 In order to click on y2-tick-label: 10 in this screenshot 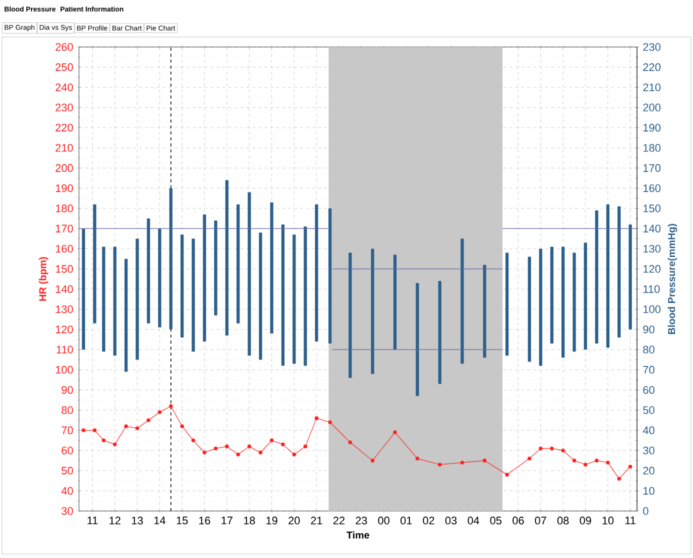, I will do `click(648, 490)`.